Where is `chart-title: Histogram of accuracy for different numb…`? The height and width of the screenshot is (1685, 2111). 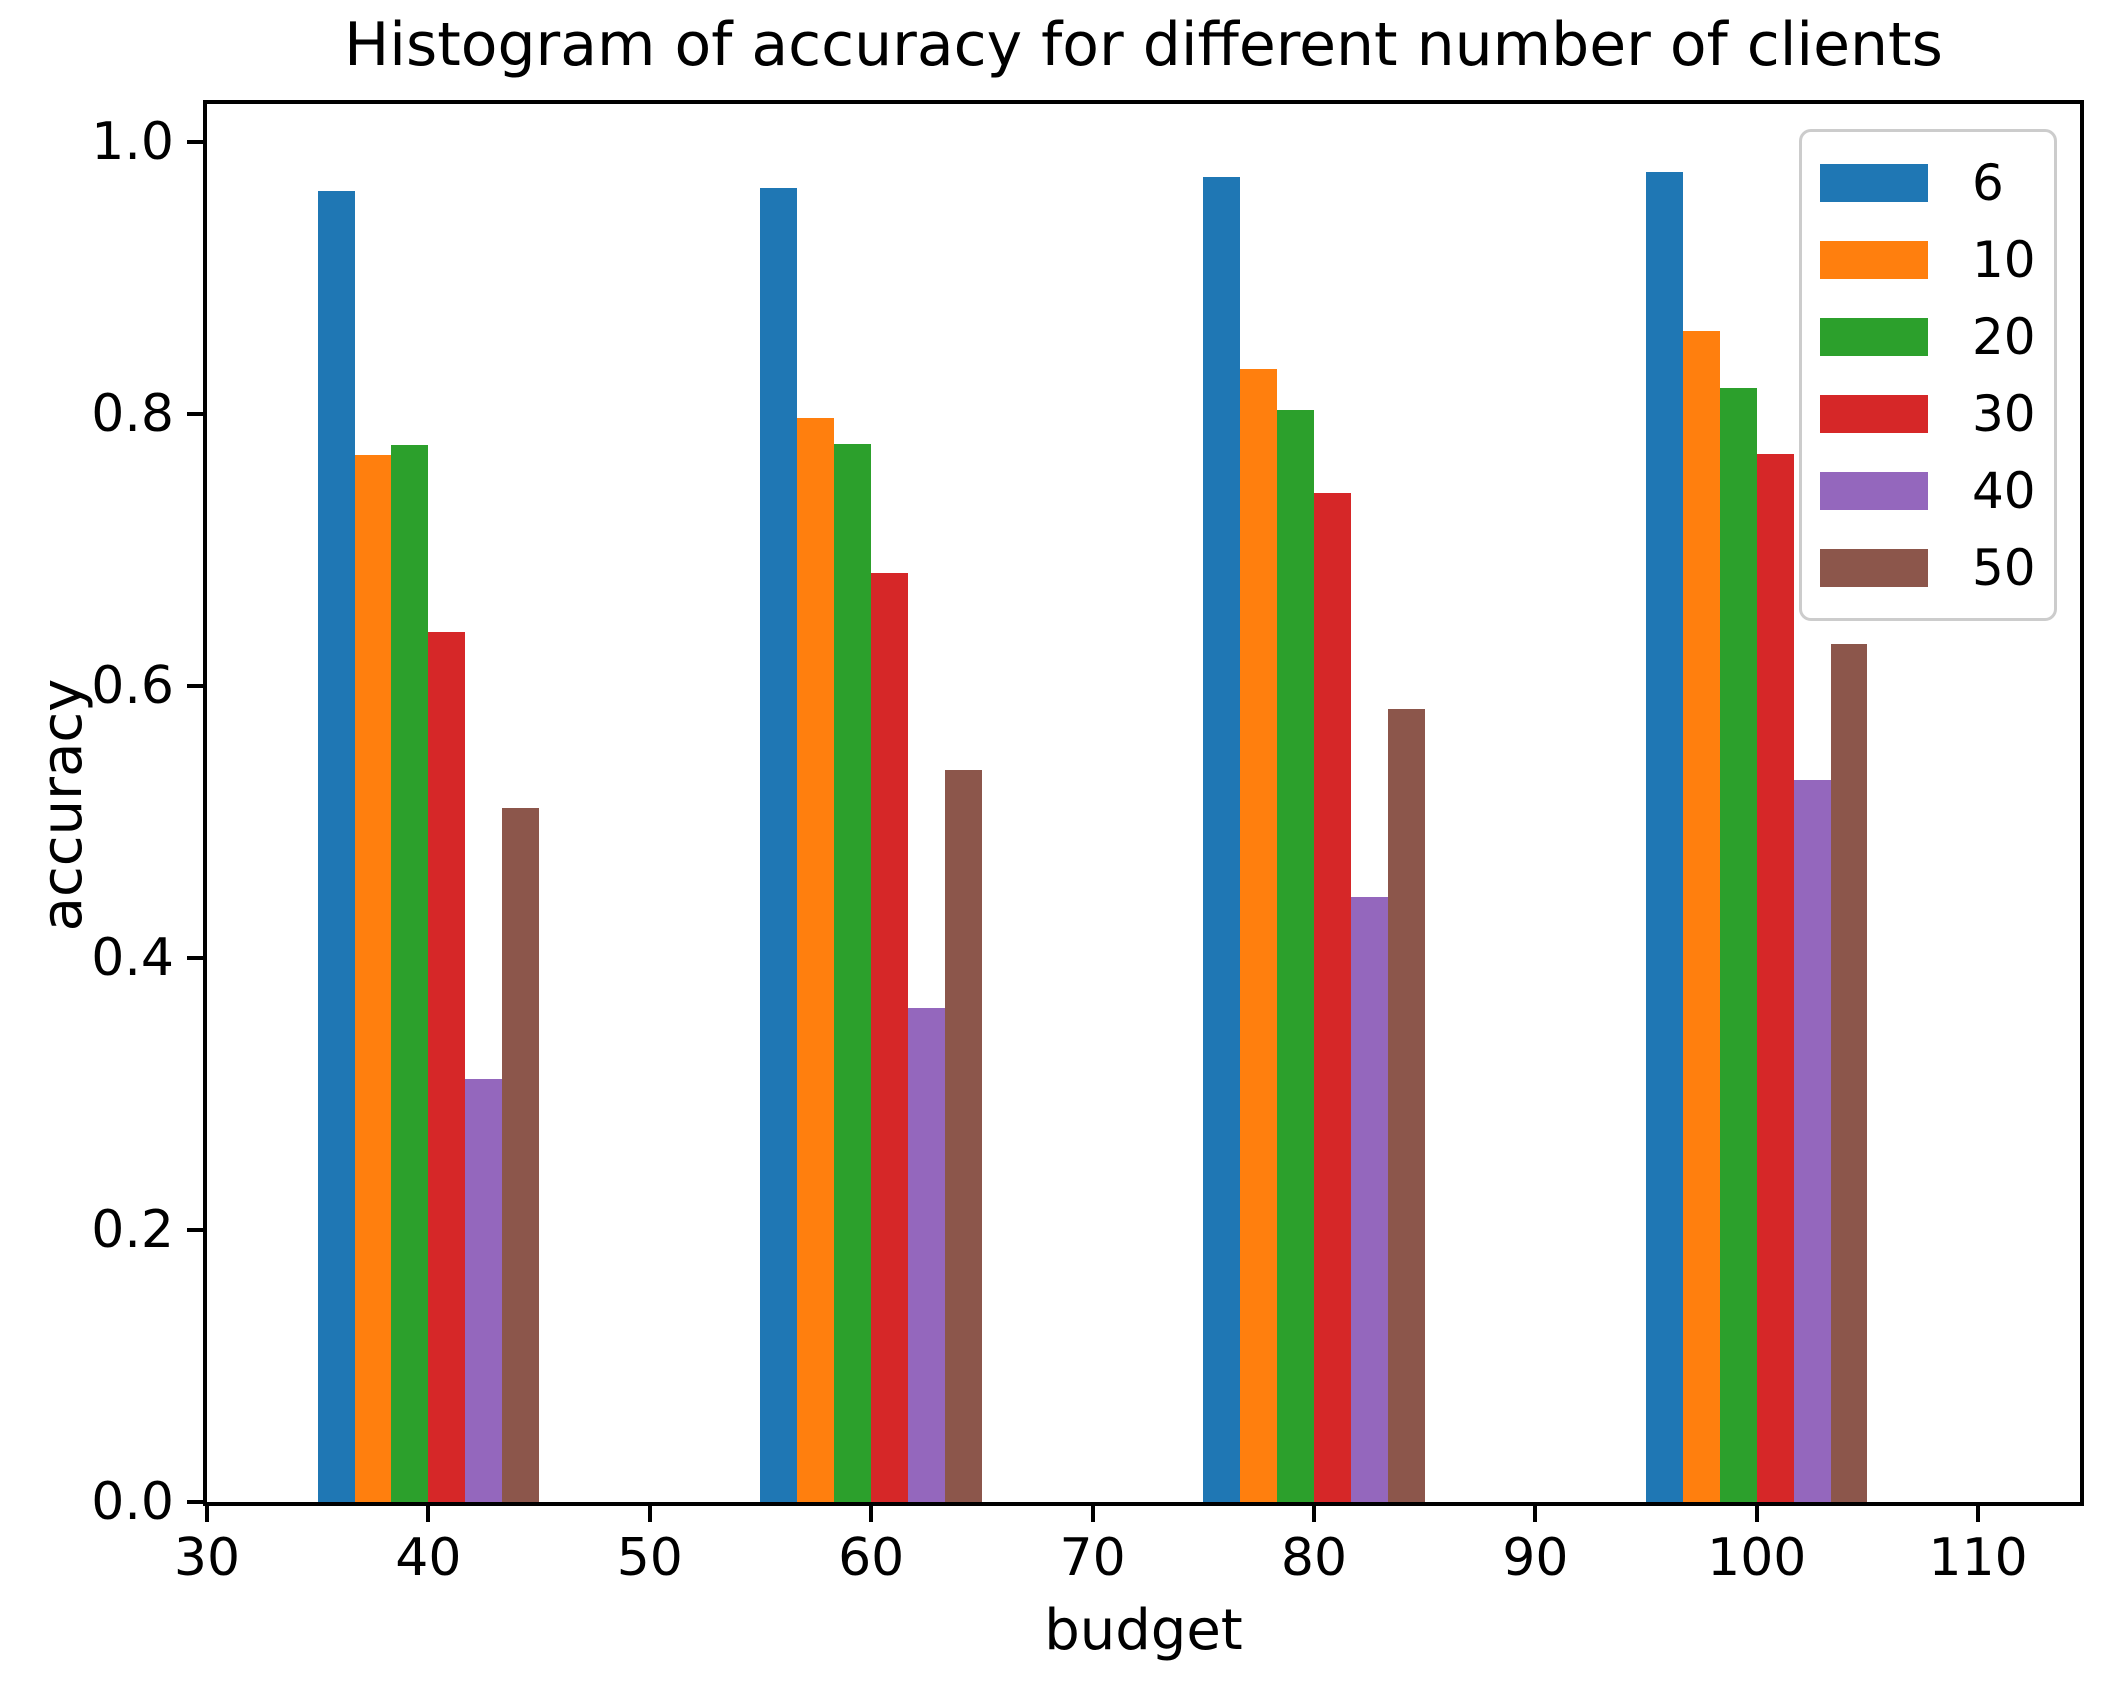 chart-title: Histogram of accuracy for different numb… is located at coordinates (1143, 45).